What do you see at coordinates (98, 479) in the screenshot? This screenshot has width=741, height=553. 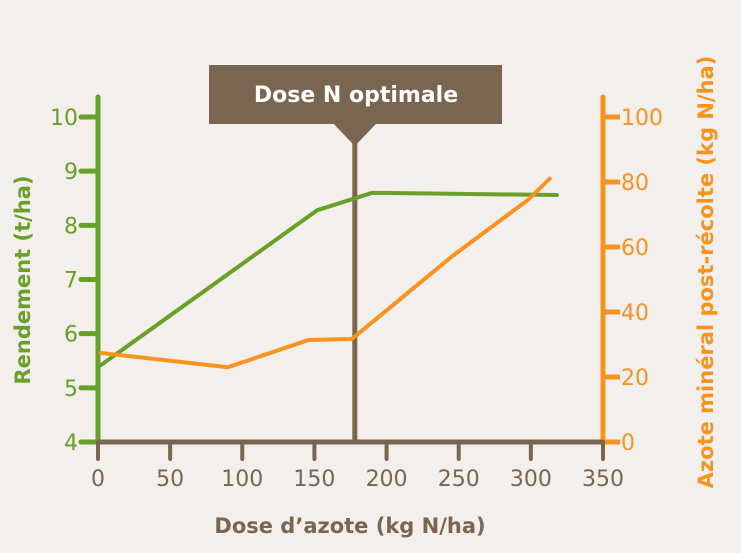 I see `x-tick-label: 0` at bounding box center [98, 479].